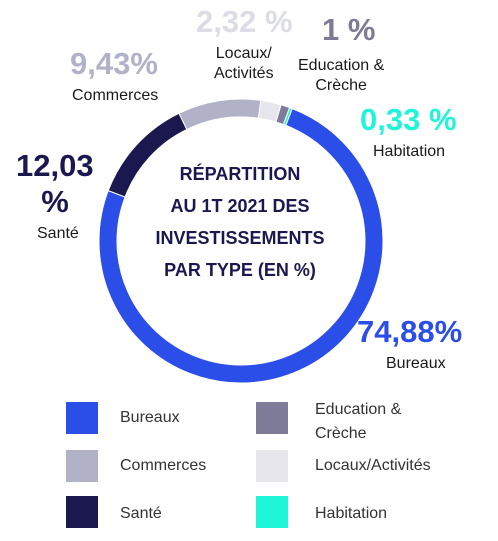 The image size is (498, 541). I want to click on chart-title-line-3: INVESTISSEMENTS, so click(240, 238).